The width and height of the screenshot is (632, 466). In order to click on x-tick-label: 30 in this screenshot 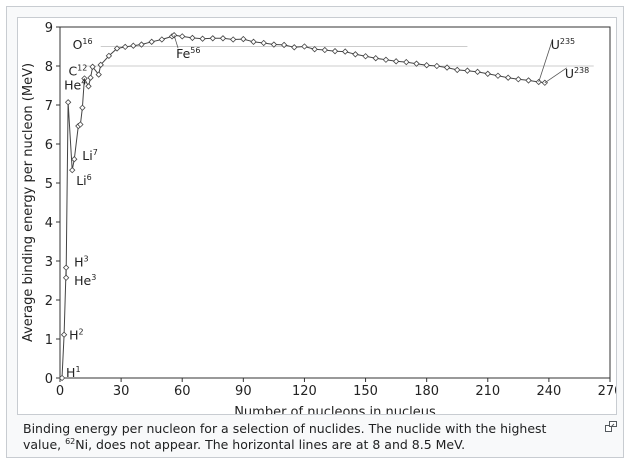, I will do `click(121, 391)`.